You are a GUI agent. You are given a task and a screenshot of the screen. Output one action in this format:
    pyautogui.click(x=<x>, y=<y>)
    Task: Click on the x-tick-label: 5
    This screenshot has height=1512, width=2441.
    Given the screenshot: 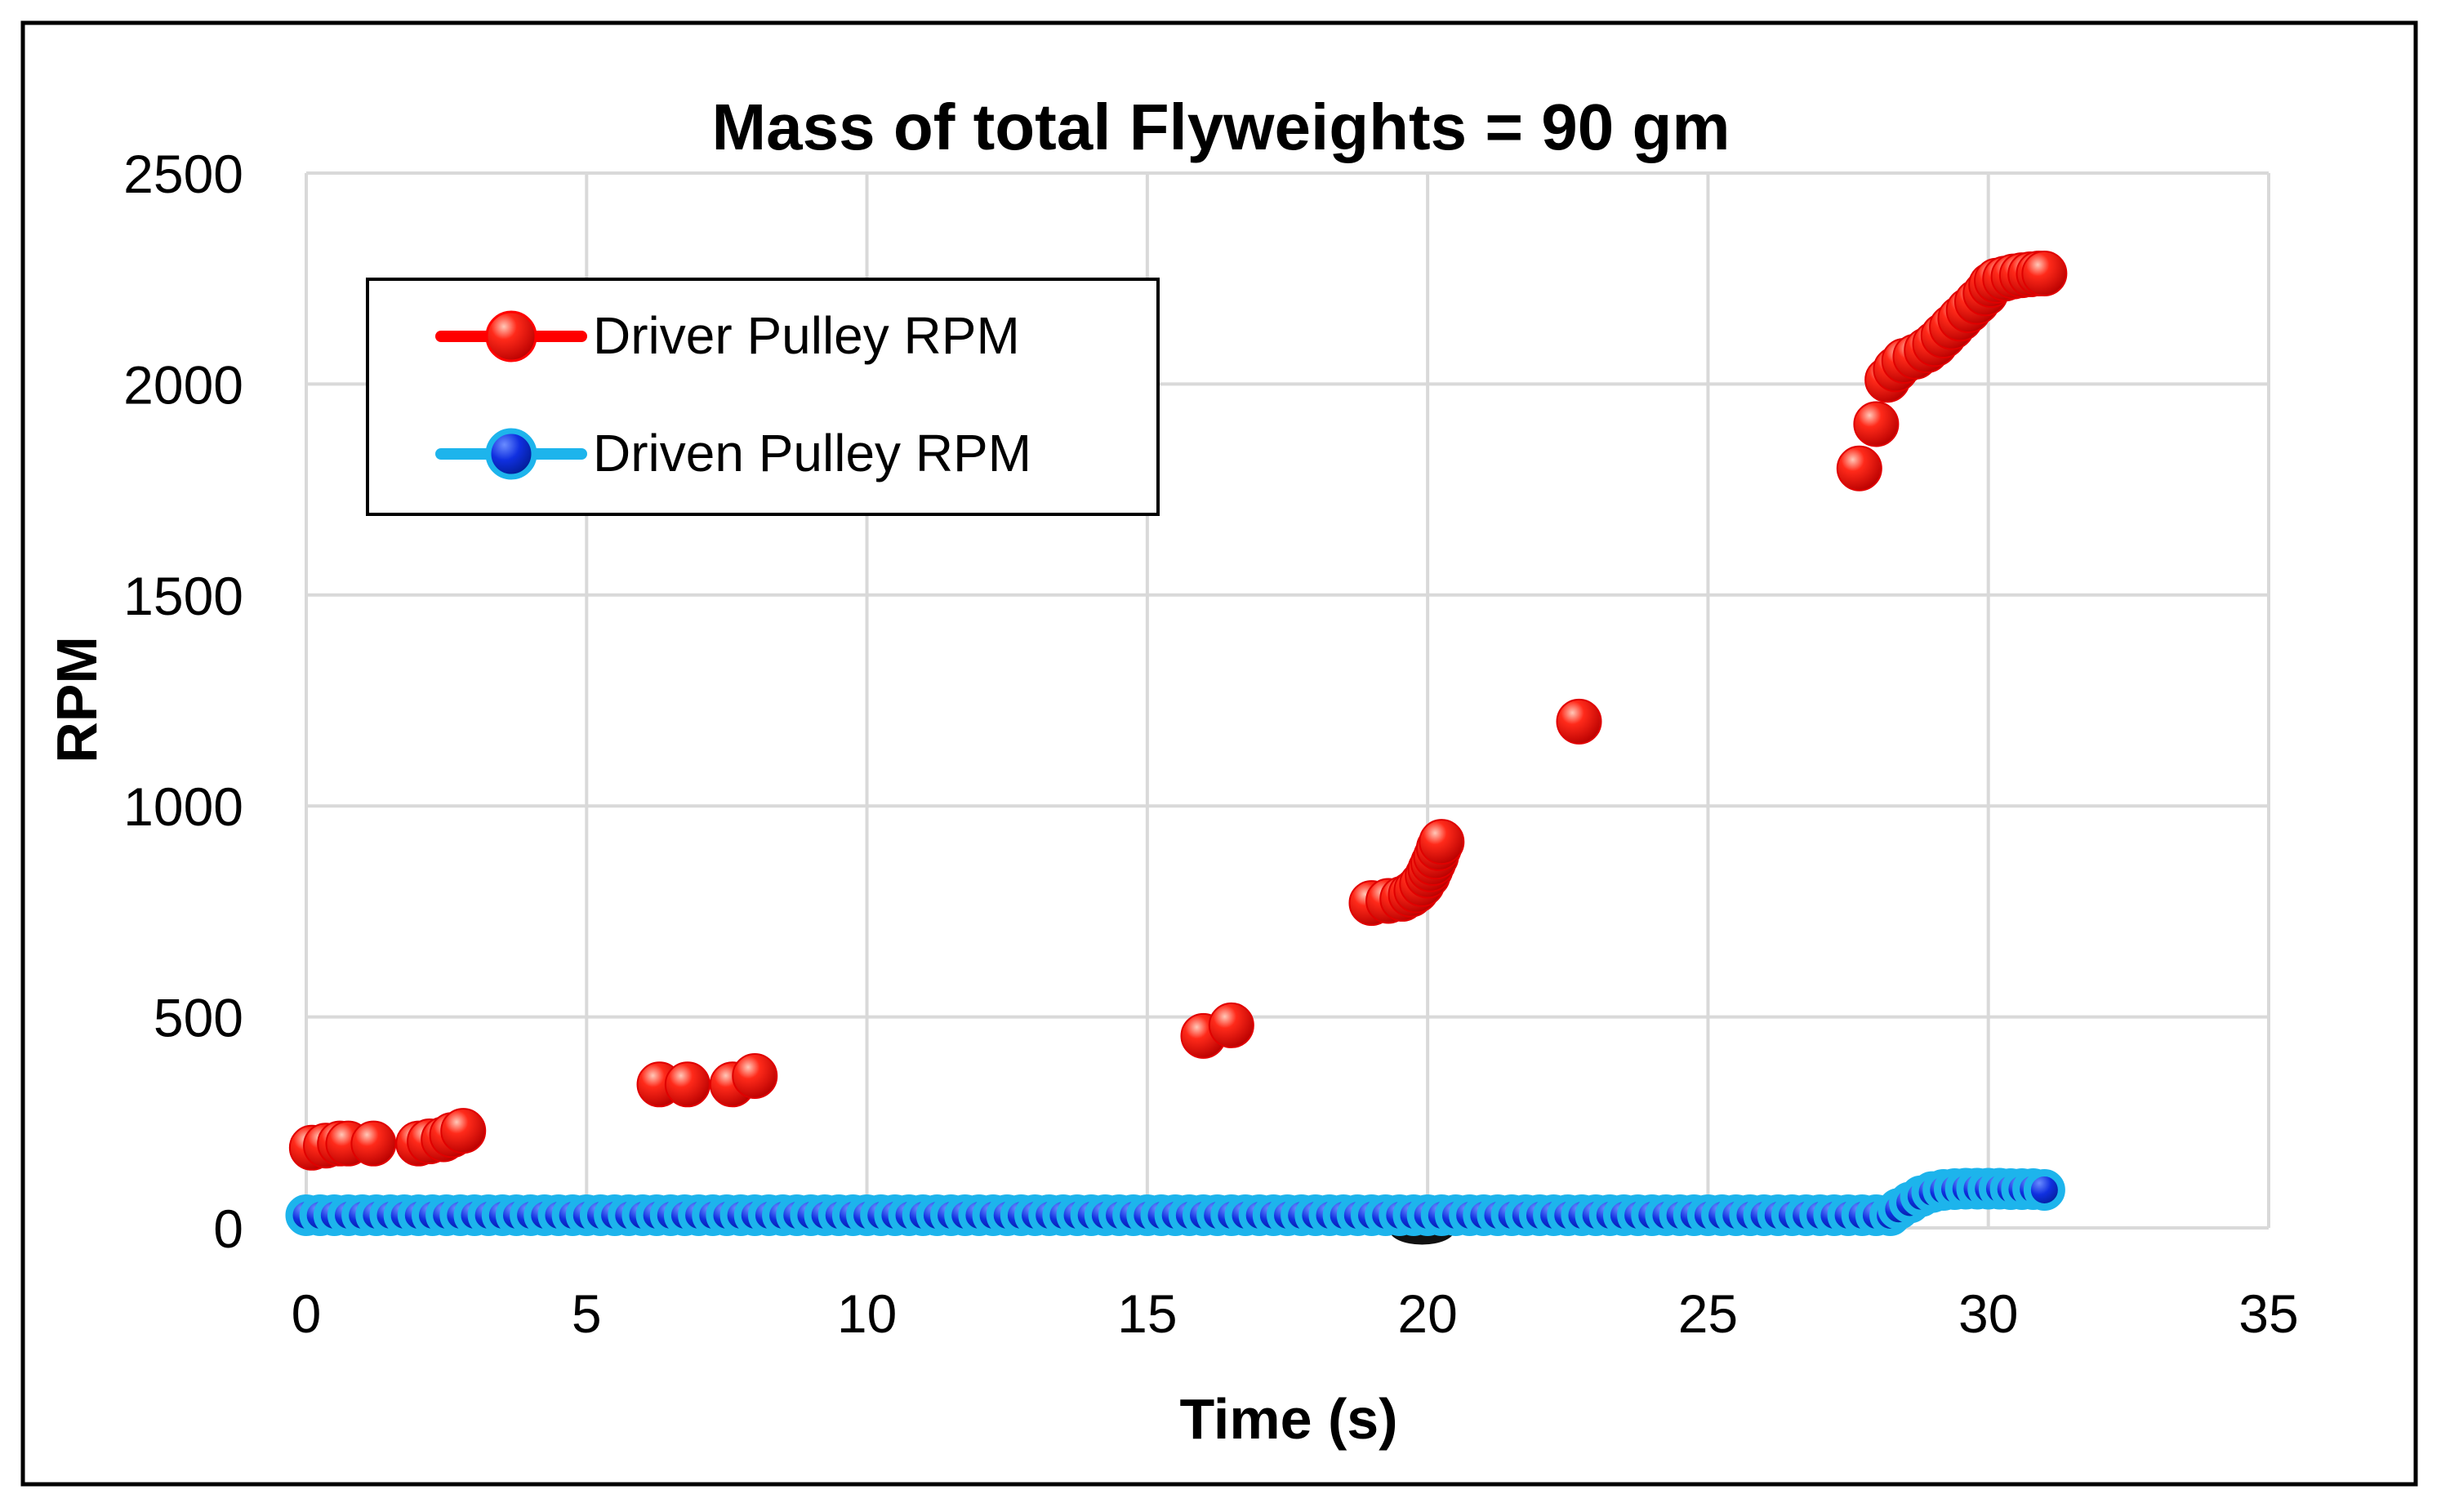 What is the action you would take?
    pyautogui.click(x=587, y=1313)
    